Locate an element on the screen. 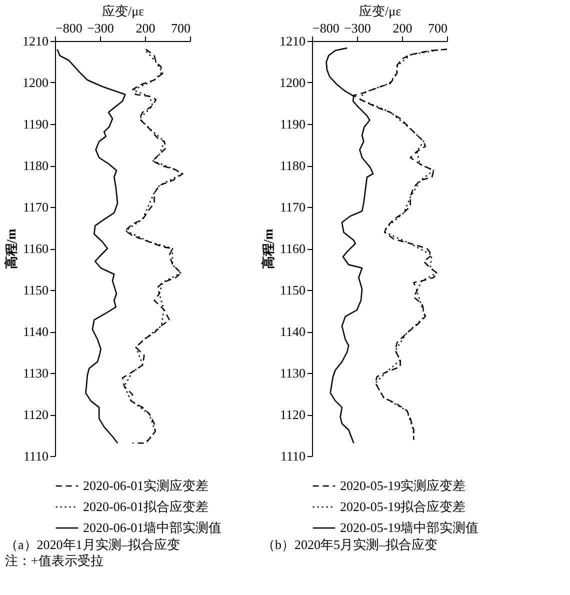 This screenshot has width=570, height=595. legend-label: 2020-05-19实测应变差 is located at coordinates (403, 485).